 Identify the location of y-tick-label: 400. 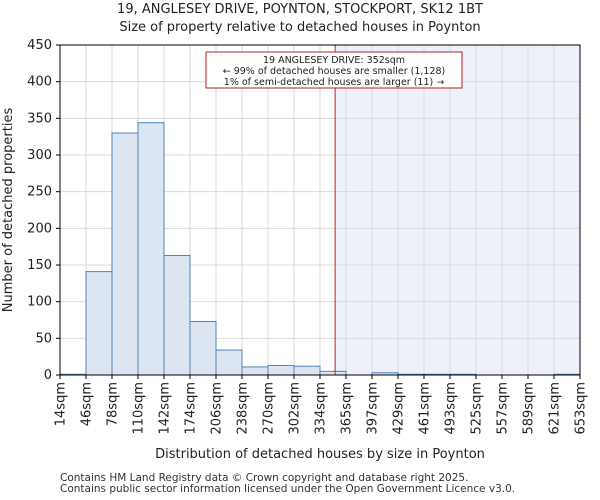
(39, 82).